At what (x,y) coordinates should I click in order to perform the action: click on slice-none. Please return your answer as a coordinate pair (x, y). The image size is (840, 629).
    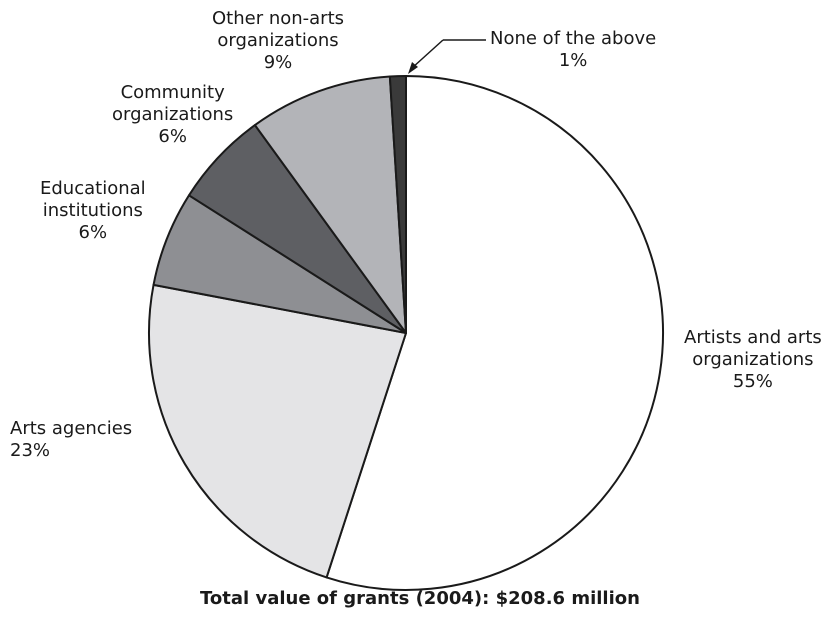
    Looking at the image, I should click on (397, 204).